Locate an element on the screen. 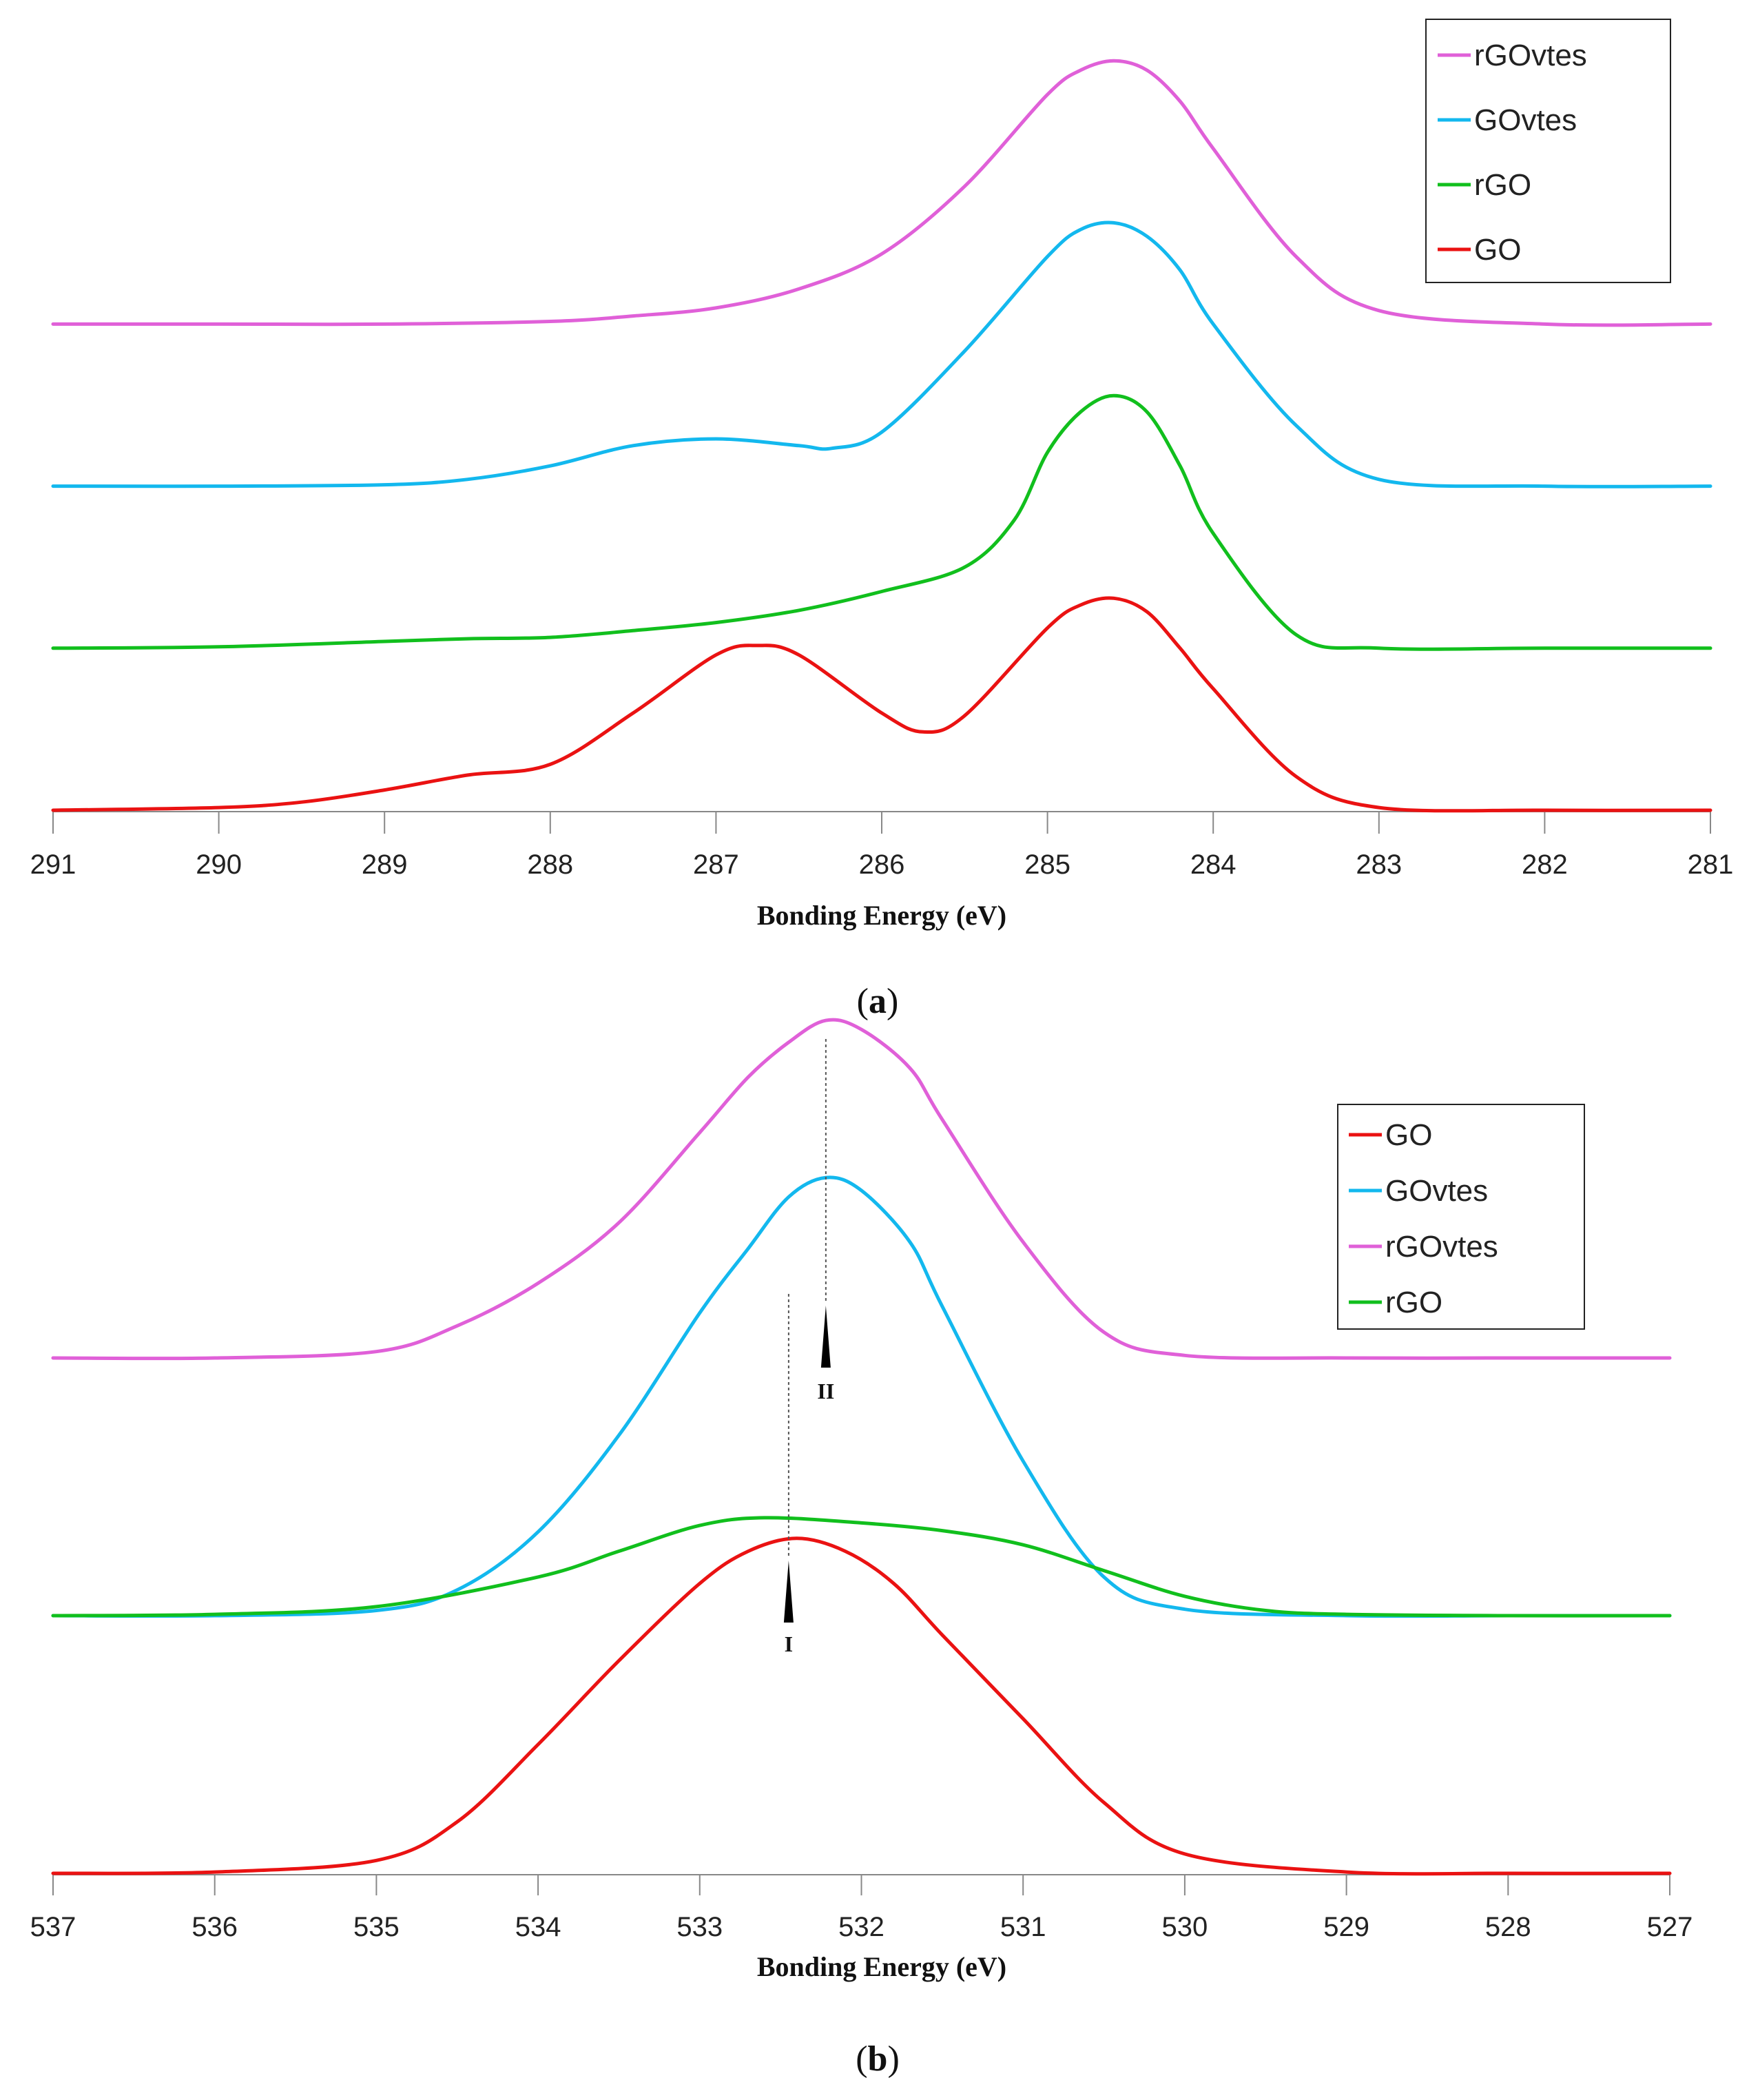 This screenshot has width=1749, height=2100. marker-label: I is located at coordinates (789, 1643).